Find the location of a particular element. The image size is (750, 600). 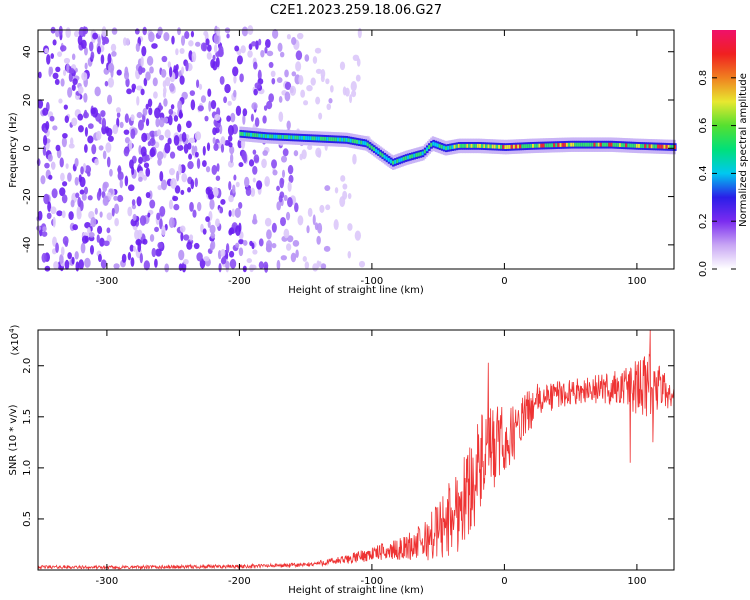

colorbar-tick-label: 0.4 is located at coordinates (703, 173).